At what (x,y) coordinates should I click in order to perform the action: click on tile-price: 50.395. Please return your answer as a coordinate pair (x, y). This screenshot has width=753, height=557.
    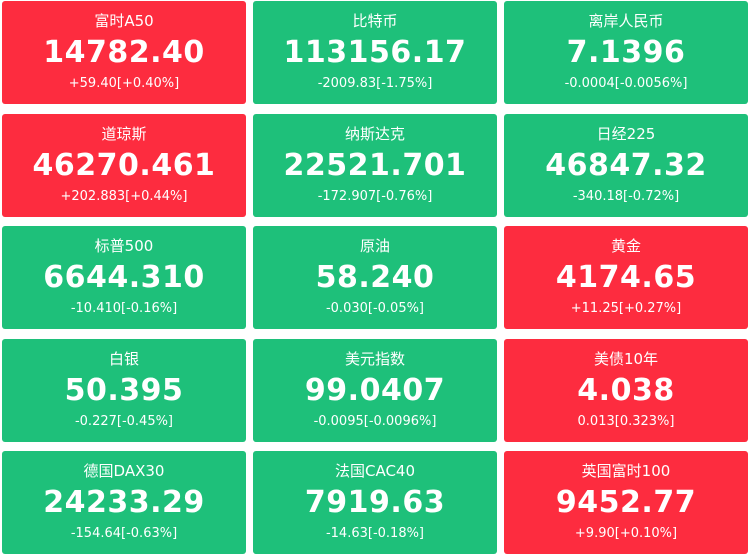
    Looking at the image, I should click on (124, 390).